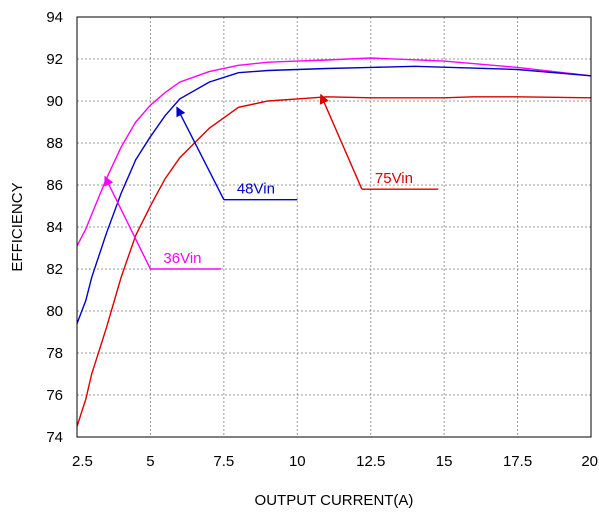 This screenshot has height=516, width=599. I want to click on annotation-arrow-75vin, so click(341, 141).